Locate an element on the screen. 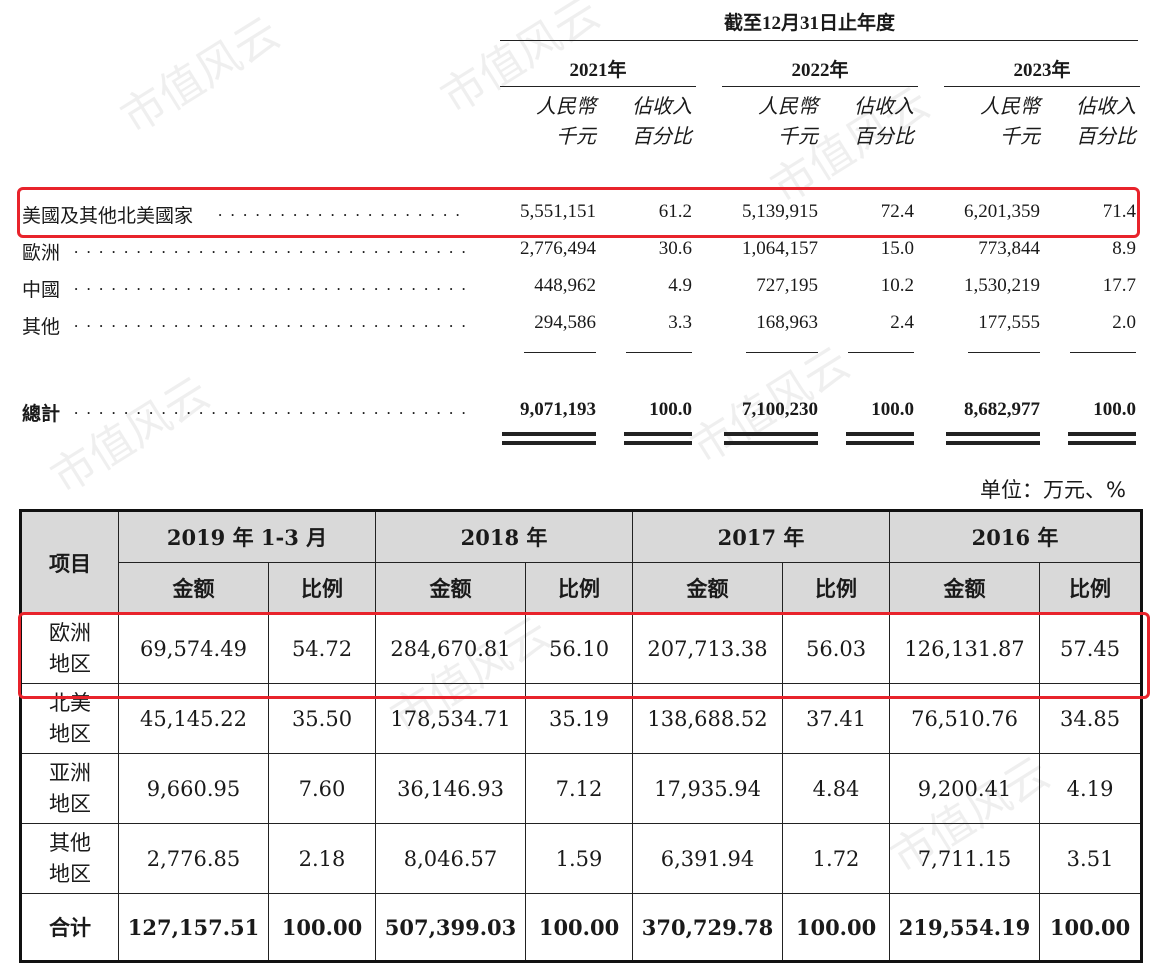 This screenshot has height=979, width=1154. value-cell: 17,935.94 is located at coordinates (708, 788).